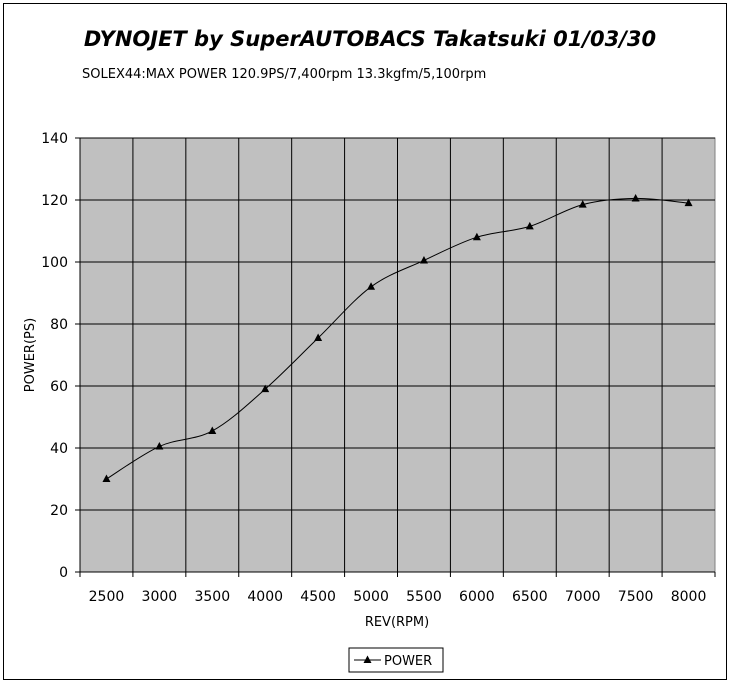 The image size is (732, 685). Describe the element at coordinates (59, 511) in the screenshot. I see `y-tick-label: 20` at that location.